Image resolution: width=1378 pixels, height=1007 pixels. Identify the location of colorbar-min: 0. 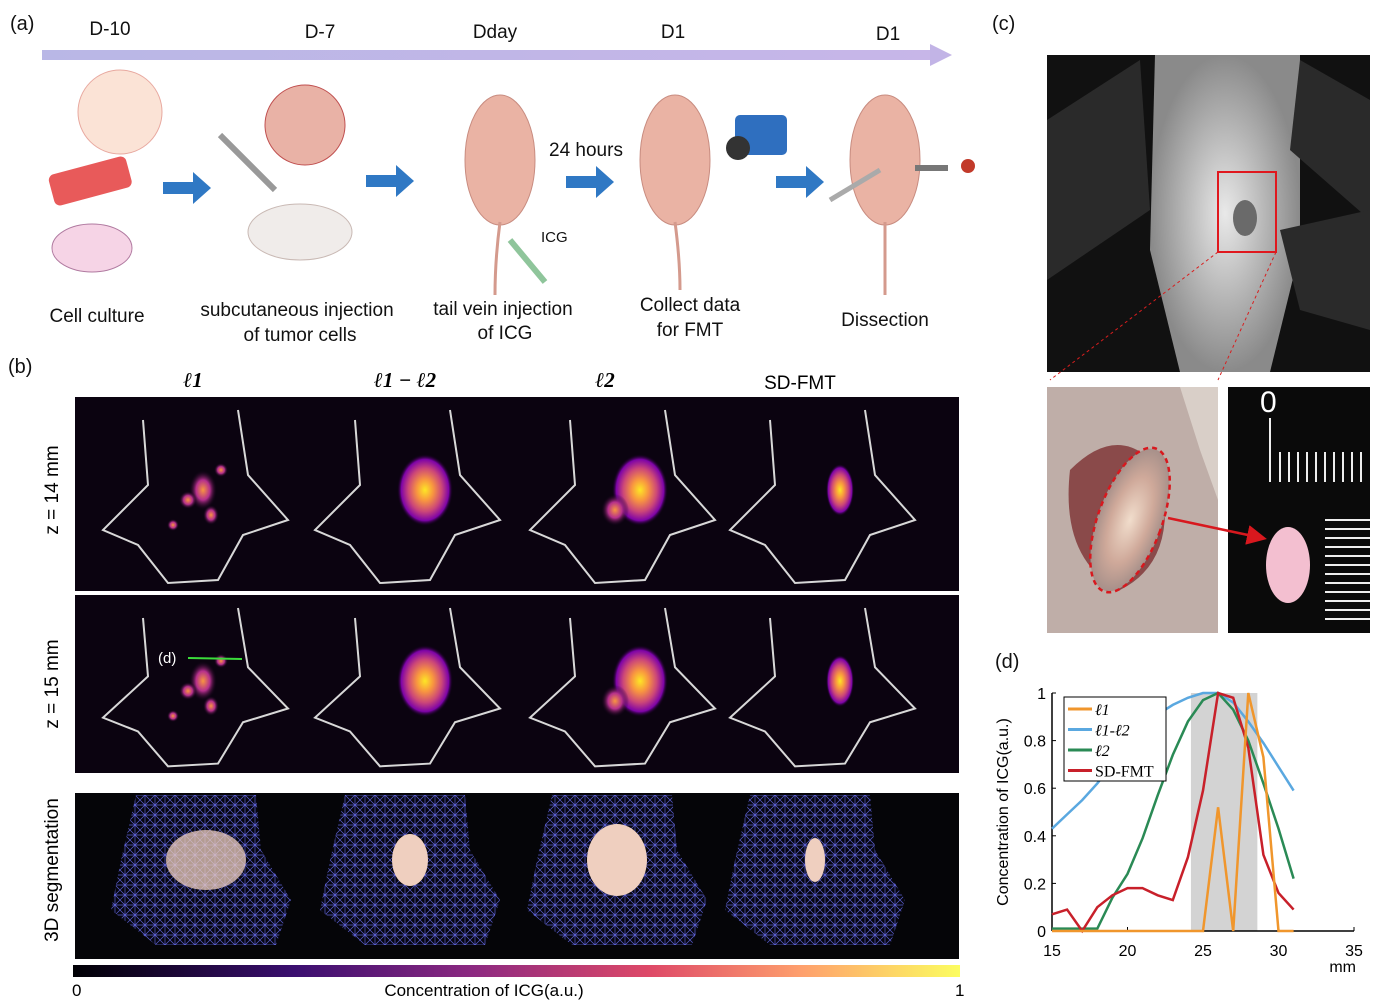
(76, 990).